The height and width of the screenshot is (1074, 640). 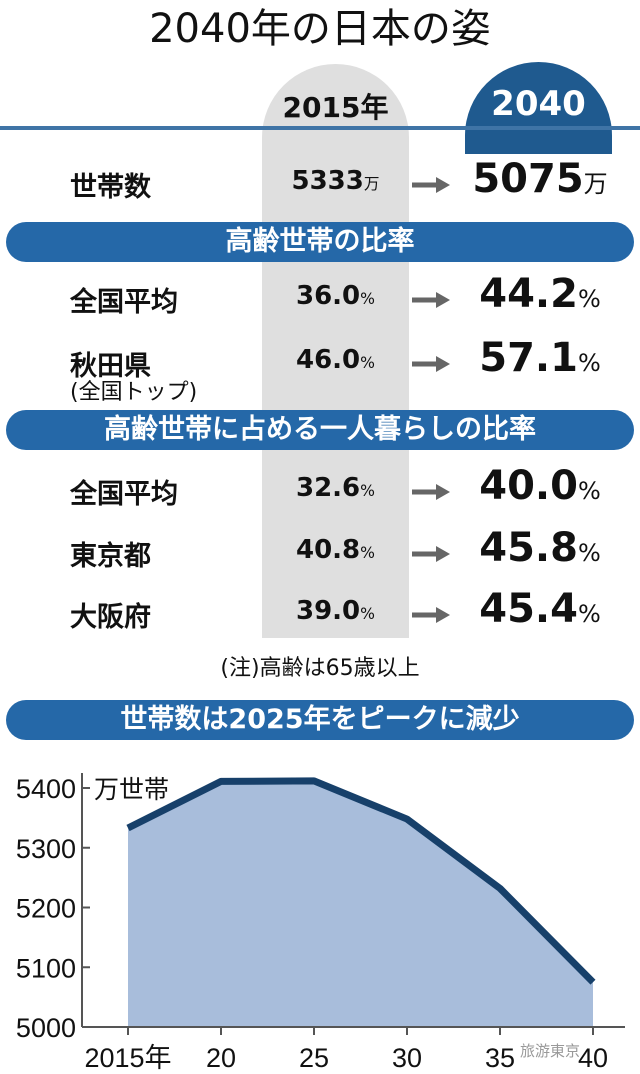 I want to click on row-label: 秋田県, so click(x=110, y=366).